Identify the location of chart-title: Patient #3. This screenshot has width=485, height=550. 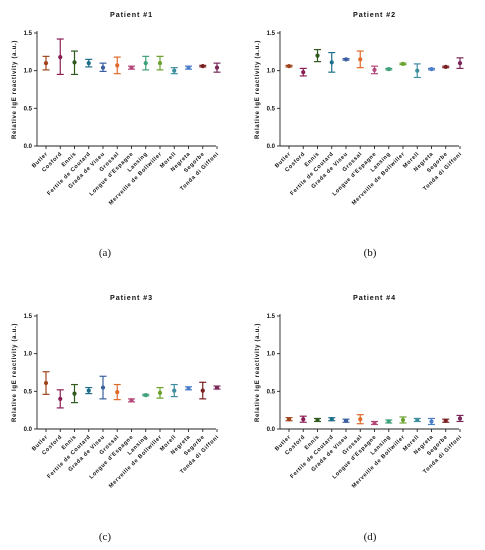
(131, 297).